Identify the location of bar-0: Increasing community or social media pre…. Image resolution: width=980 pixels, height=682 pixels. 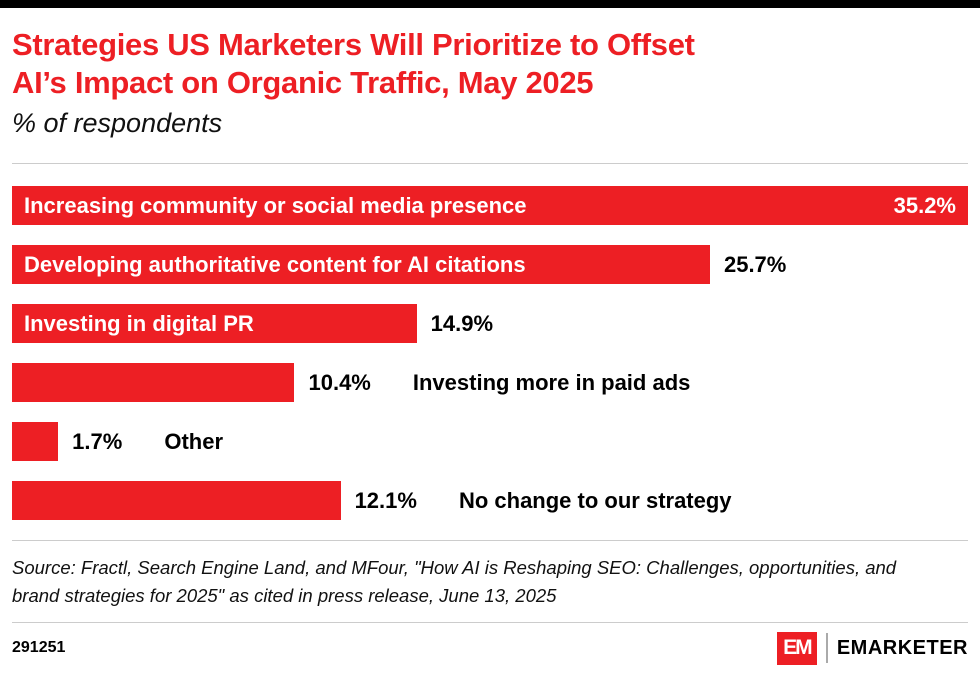
(490, 206).